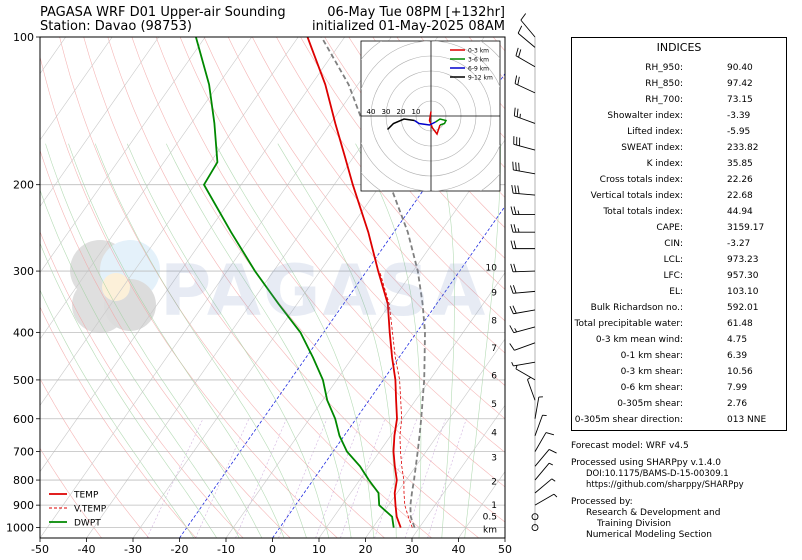  I want to click on y-tick-label: 100, so click(23, 37).